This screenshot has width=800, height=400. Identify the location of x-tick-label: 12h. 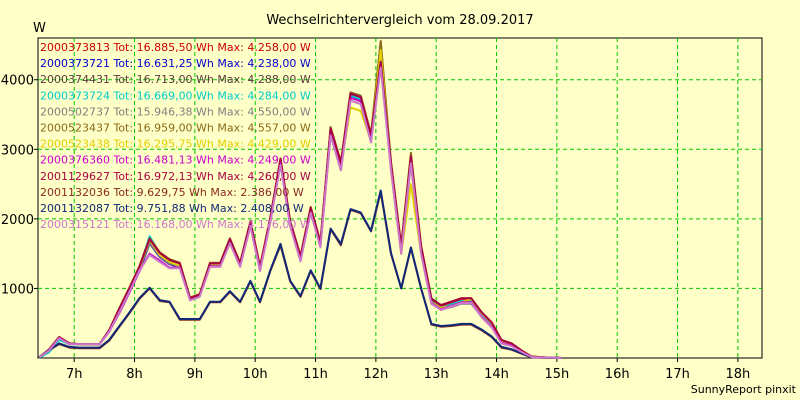
(375, 374).